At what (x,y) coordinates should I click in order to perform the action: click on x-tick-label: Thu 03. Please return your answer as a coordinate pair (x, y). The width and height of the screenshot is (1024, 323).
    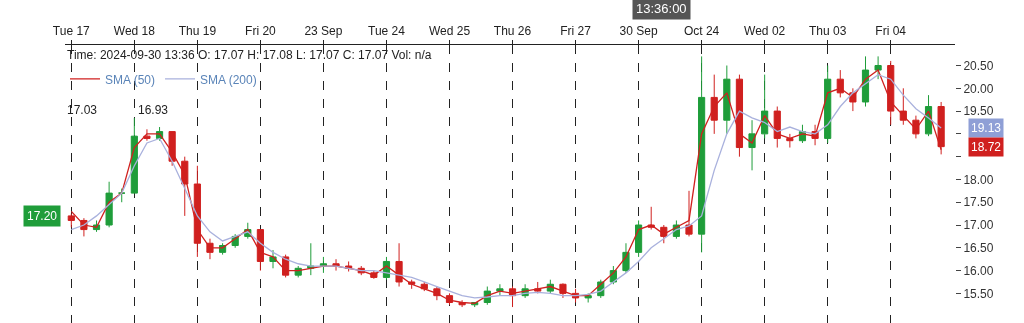
    Looking at the image, I should click on (828, 31).